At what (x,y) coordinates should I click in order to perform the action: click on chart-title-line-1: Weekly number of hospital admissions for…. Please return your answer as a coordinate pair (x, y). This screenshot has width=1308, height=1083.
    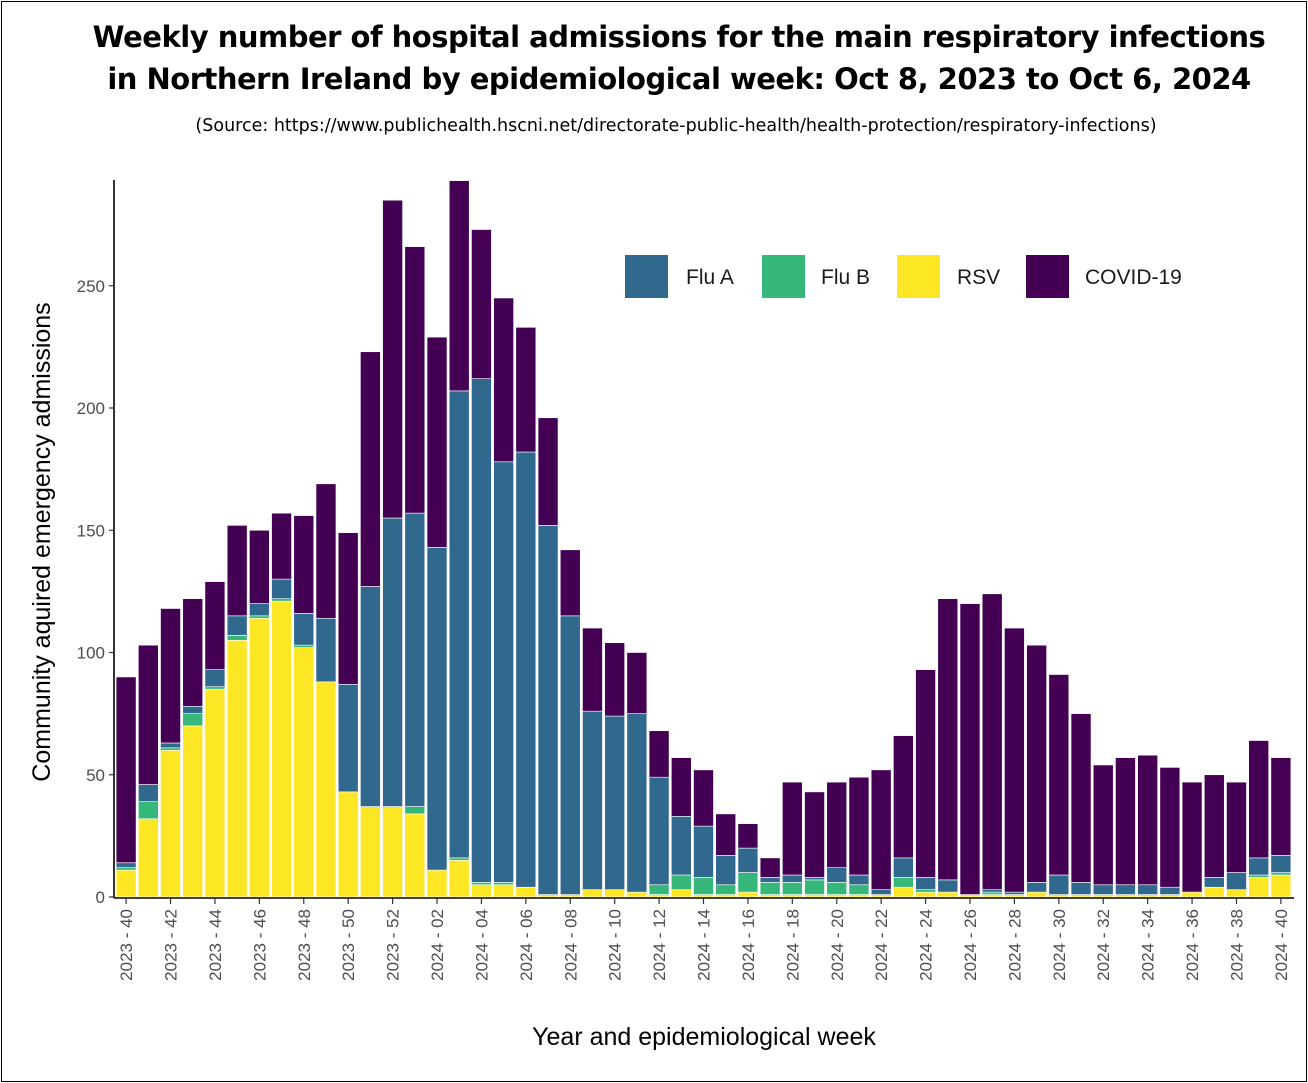
    Looking at the image, I should click on (679, 37).